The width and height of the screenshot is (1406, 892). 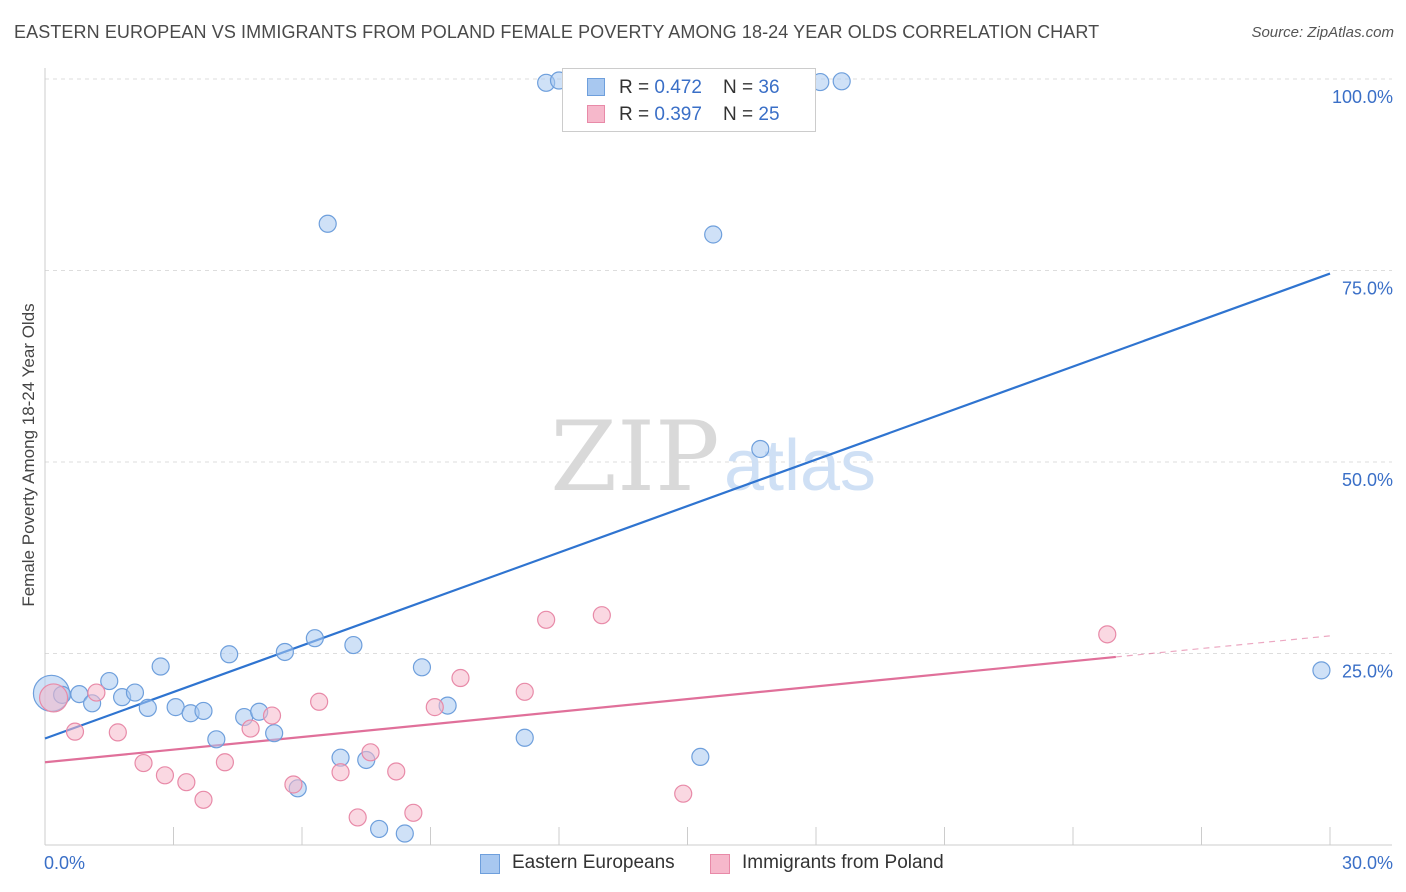 What do you see at coordinates (1367, 289) in the screenshot?
I see `y-tick-label: 75.0%` at bounding box center [1367, 289].